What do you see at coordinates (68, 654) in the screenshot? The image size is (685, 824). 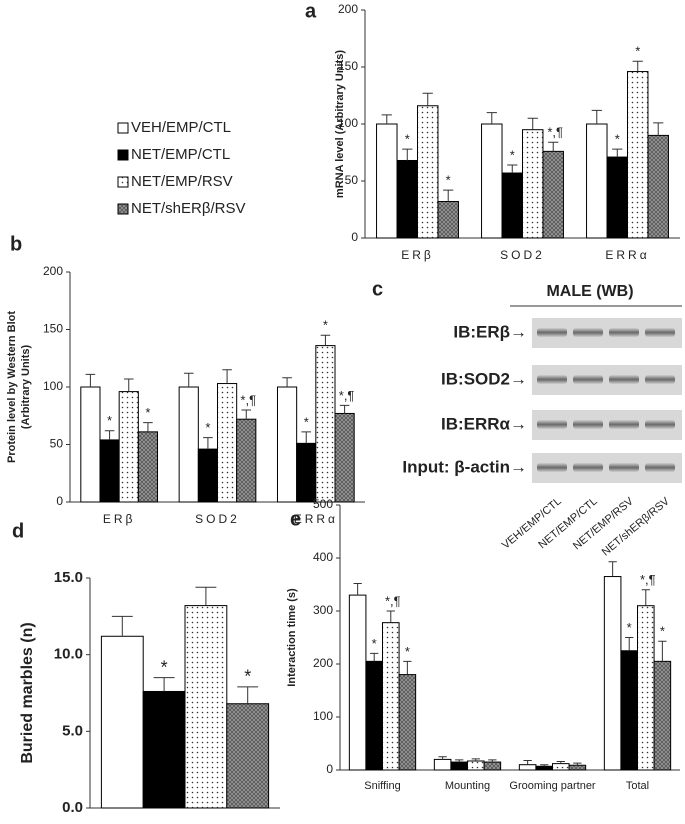 I see `y-tick-label: 10.0` at bounding box center [68, 654].